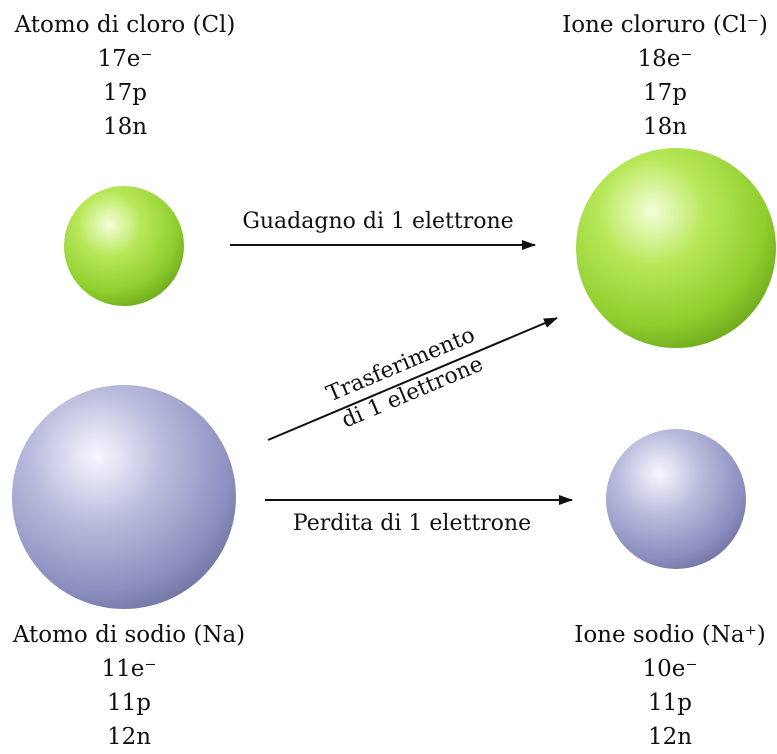  I want to click on chloride-ion-electrons: 18e⁻, so click(665, 59).